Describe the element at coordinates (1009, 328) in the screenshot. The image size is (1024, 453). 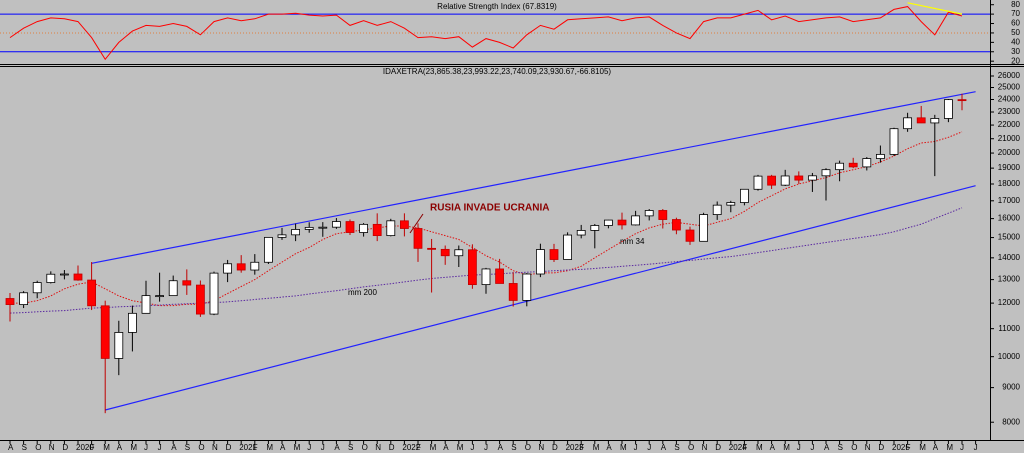
I see `y-tick-label: 11000` at that location.